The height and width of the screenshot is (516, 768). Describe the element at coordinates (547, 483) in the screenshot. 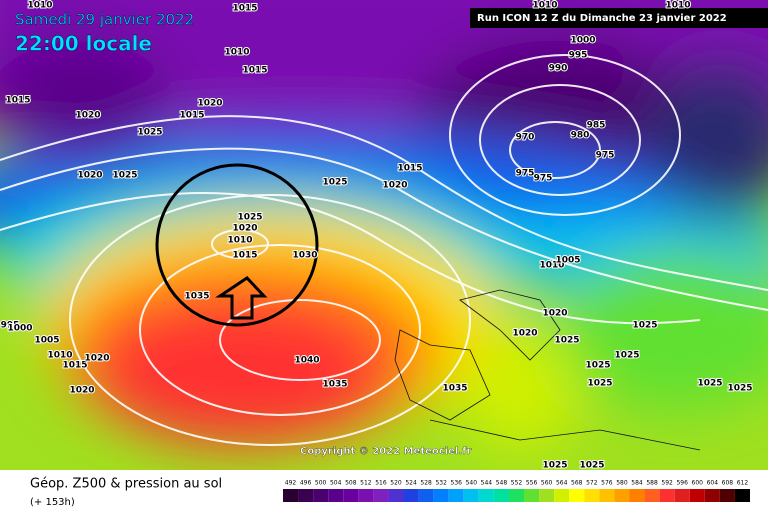

I see `scale-label: 560` at that location.